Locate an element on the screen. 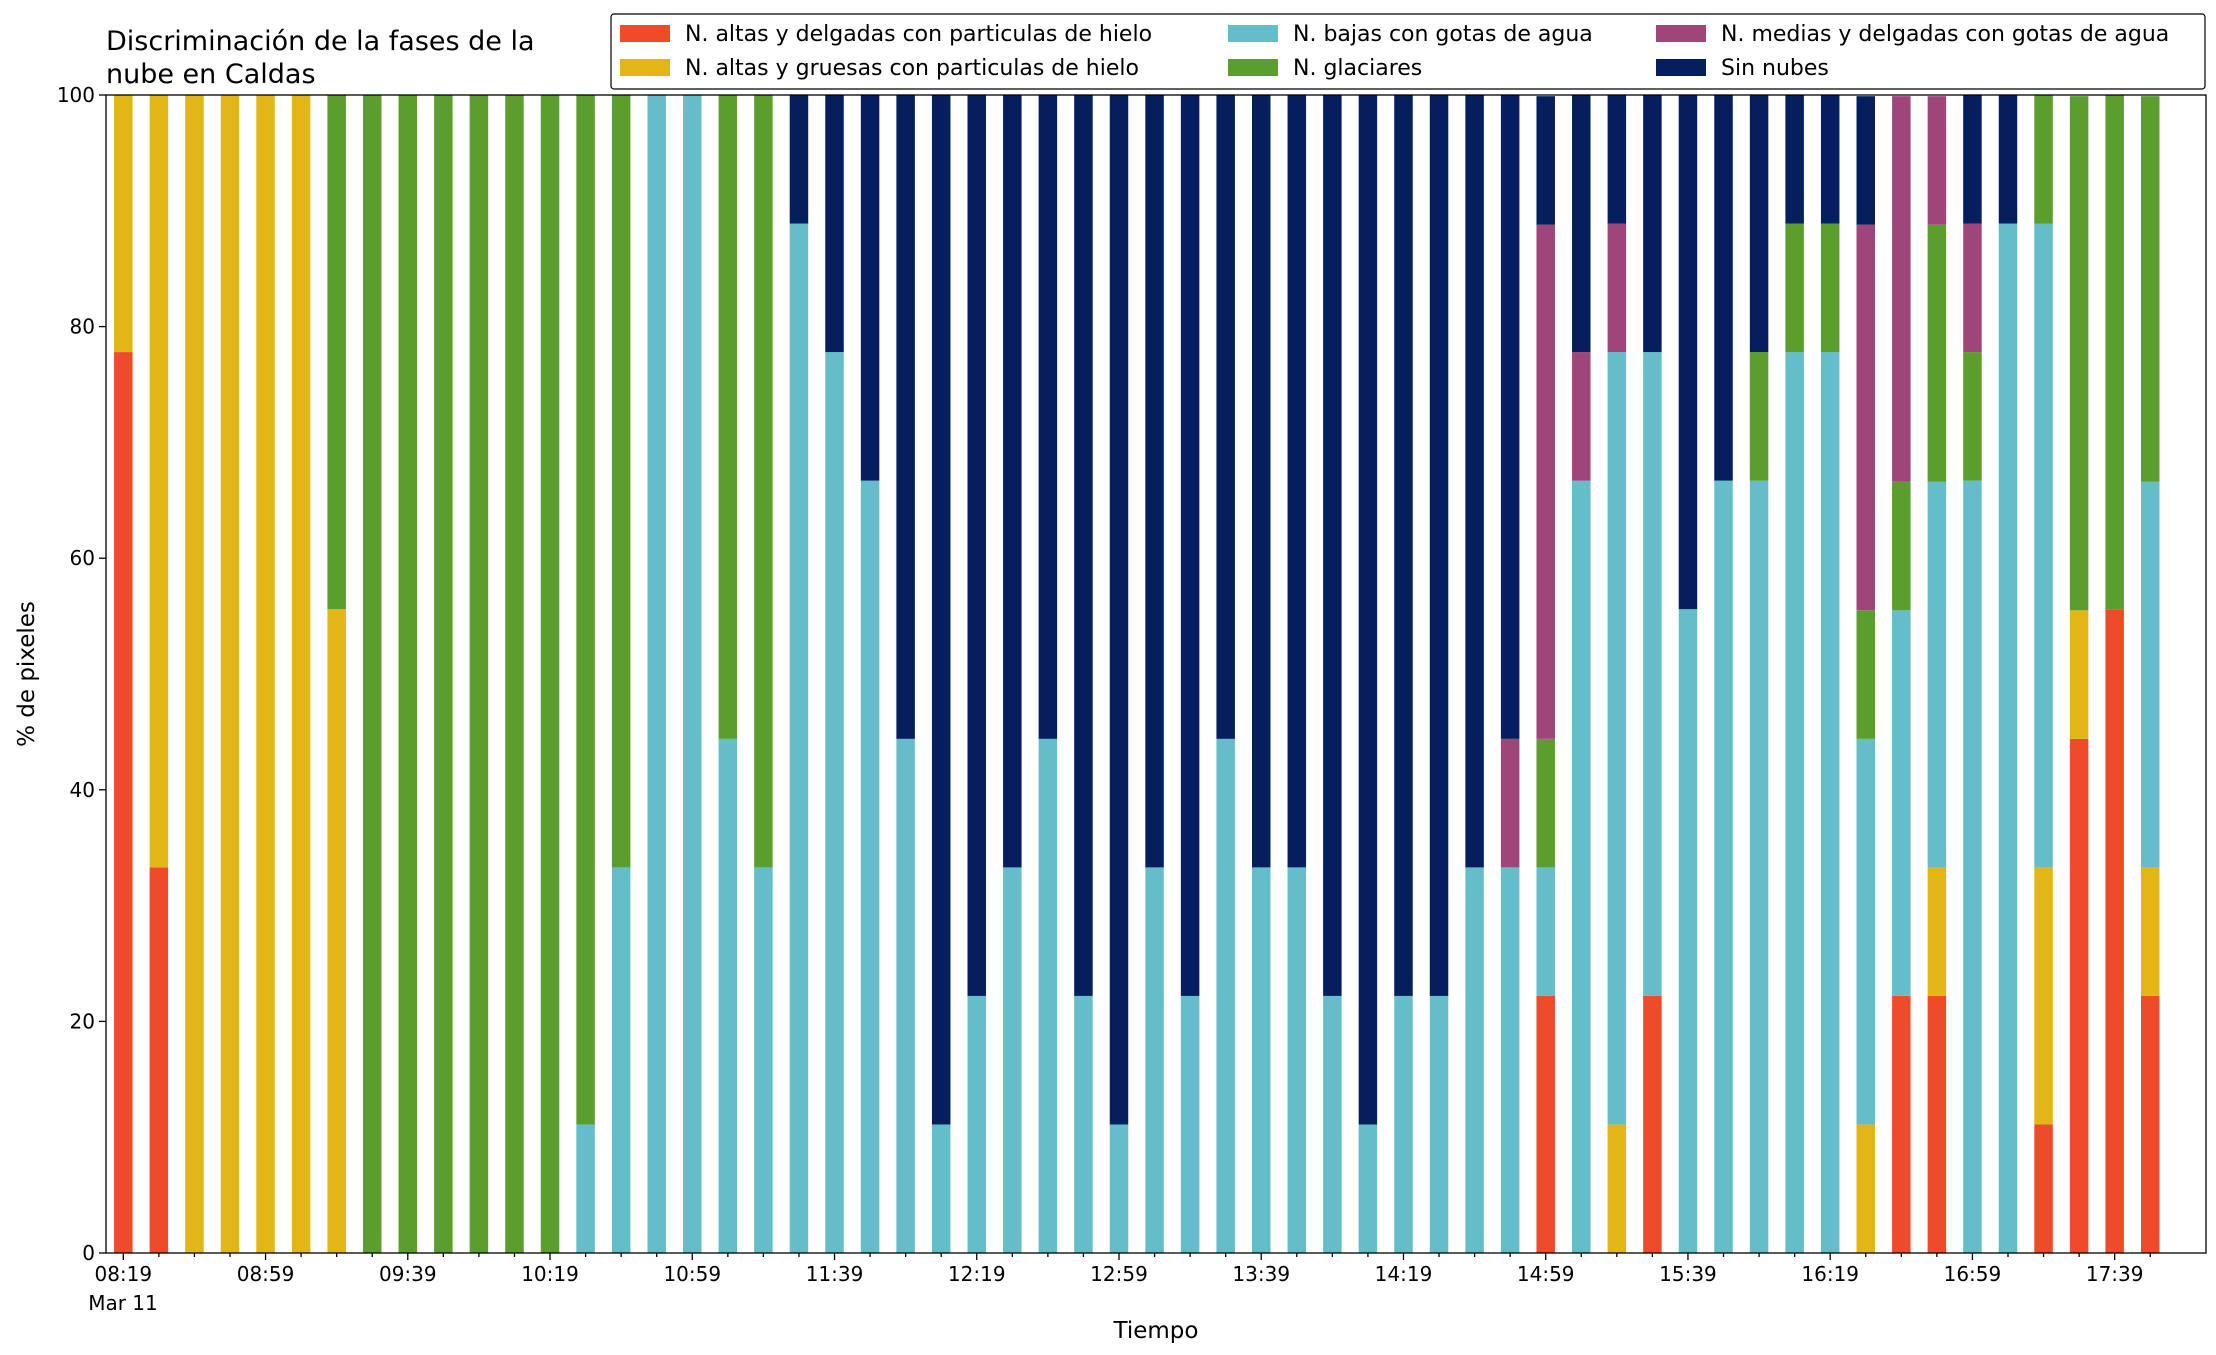  y-tick-label: 100 is located at coordinates (76, 95).